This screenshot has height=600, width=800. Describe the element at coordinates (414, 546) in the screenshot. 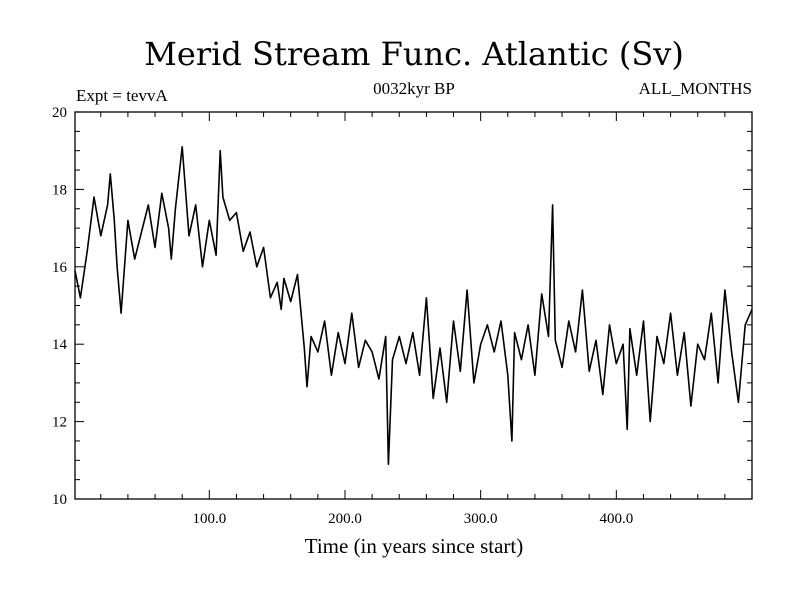

I see `x-axis-label: Time (in years since start)` at that location.